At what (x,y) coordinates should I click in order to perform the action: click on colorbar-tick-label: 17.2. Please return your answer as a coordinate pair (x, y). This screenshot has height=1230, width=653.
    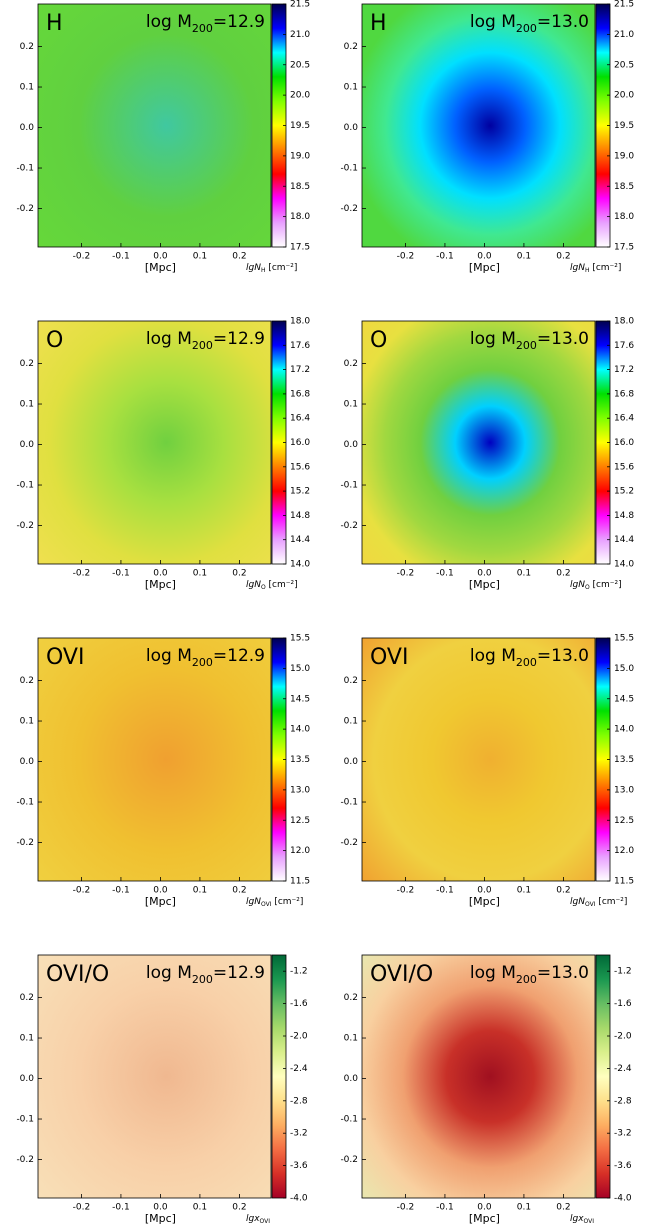
    Looking at the image, I should click on (624, 370).